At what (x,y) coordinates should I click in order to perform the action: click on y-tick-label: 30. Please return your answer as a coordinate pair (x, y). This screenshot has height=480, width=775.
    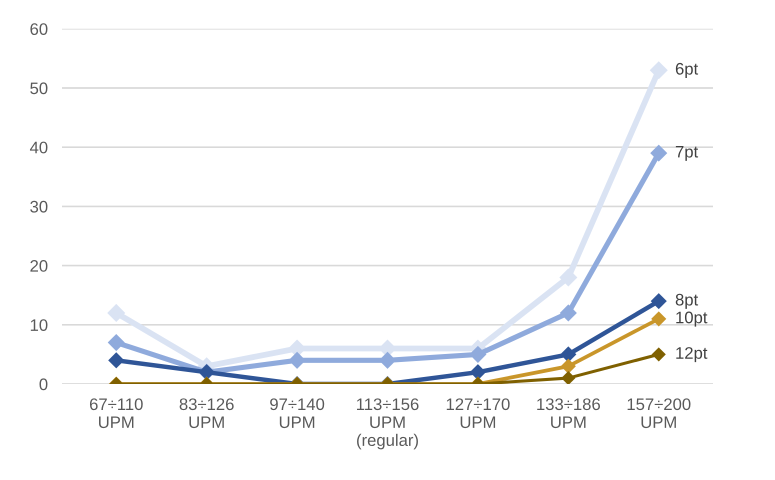
    Looking at the image, I should click on (39, 206).